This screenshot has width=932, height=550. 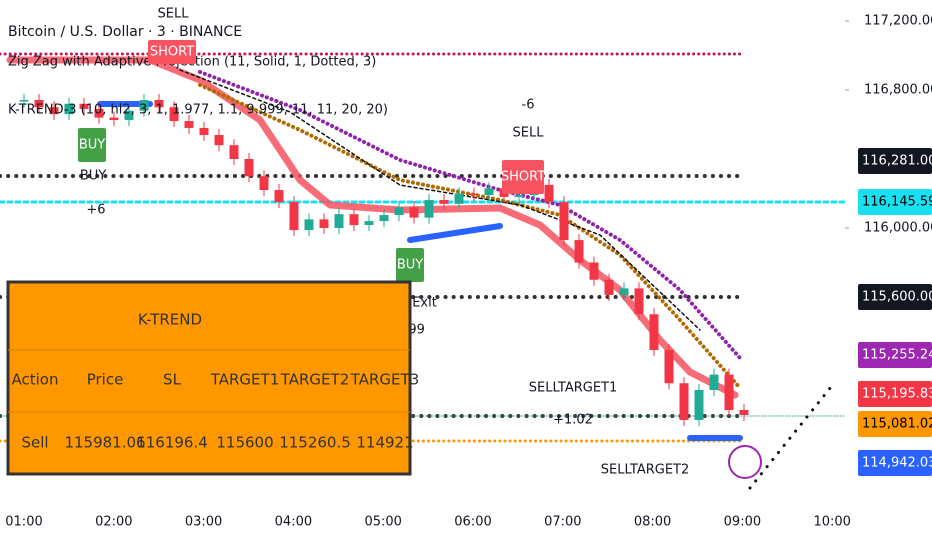 I want to click on table-header: TARGET2, so click(x=315, y=380).